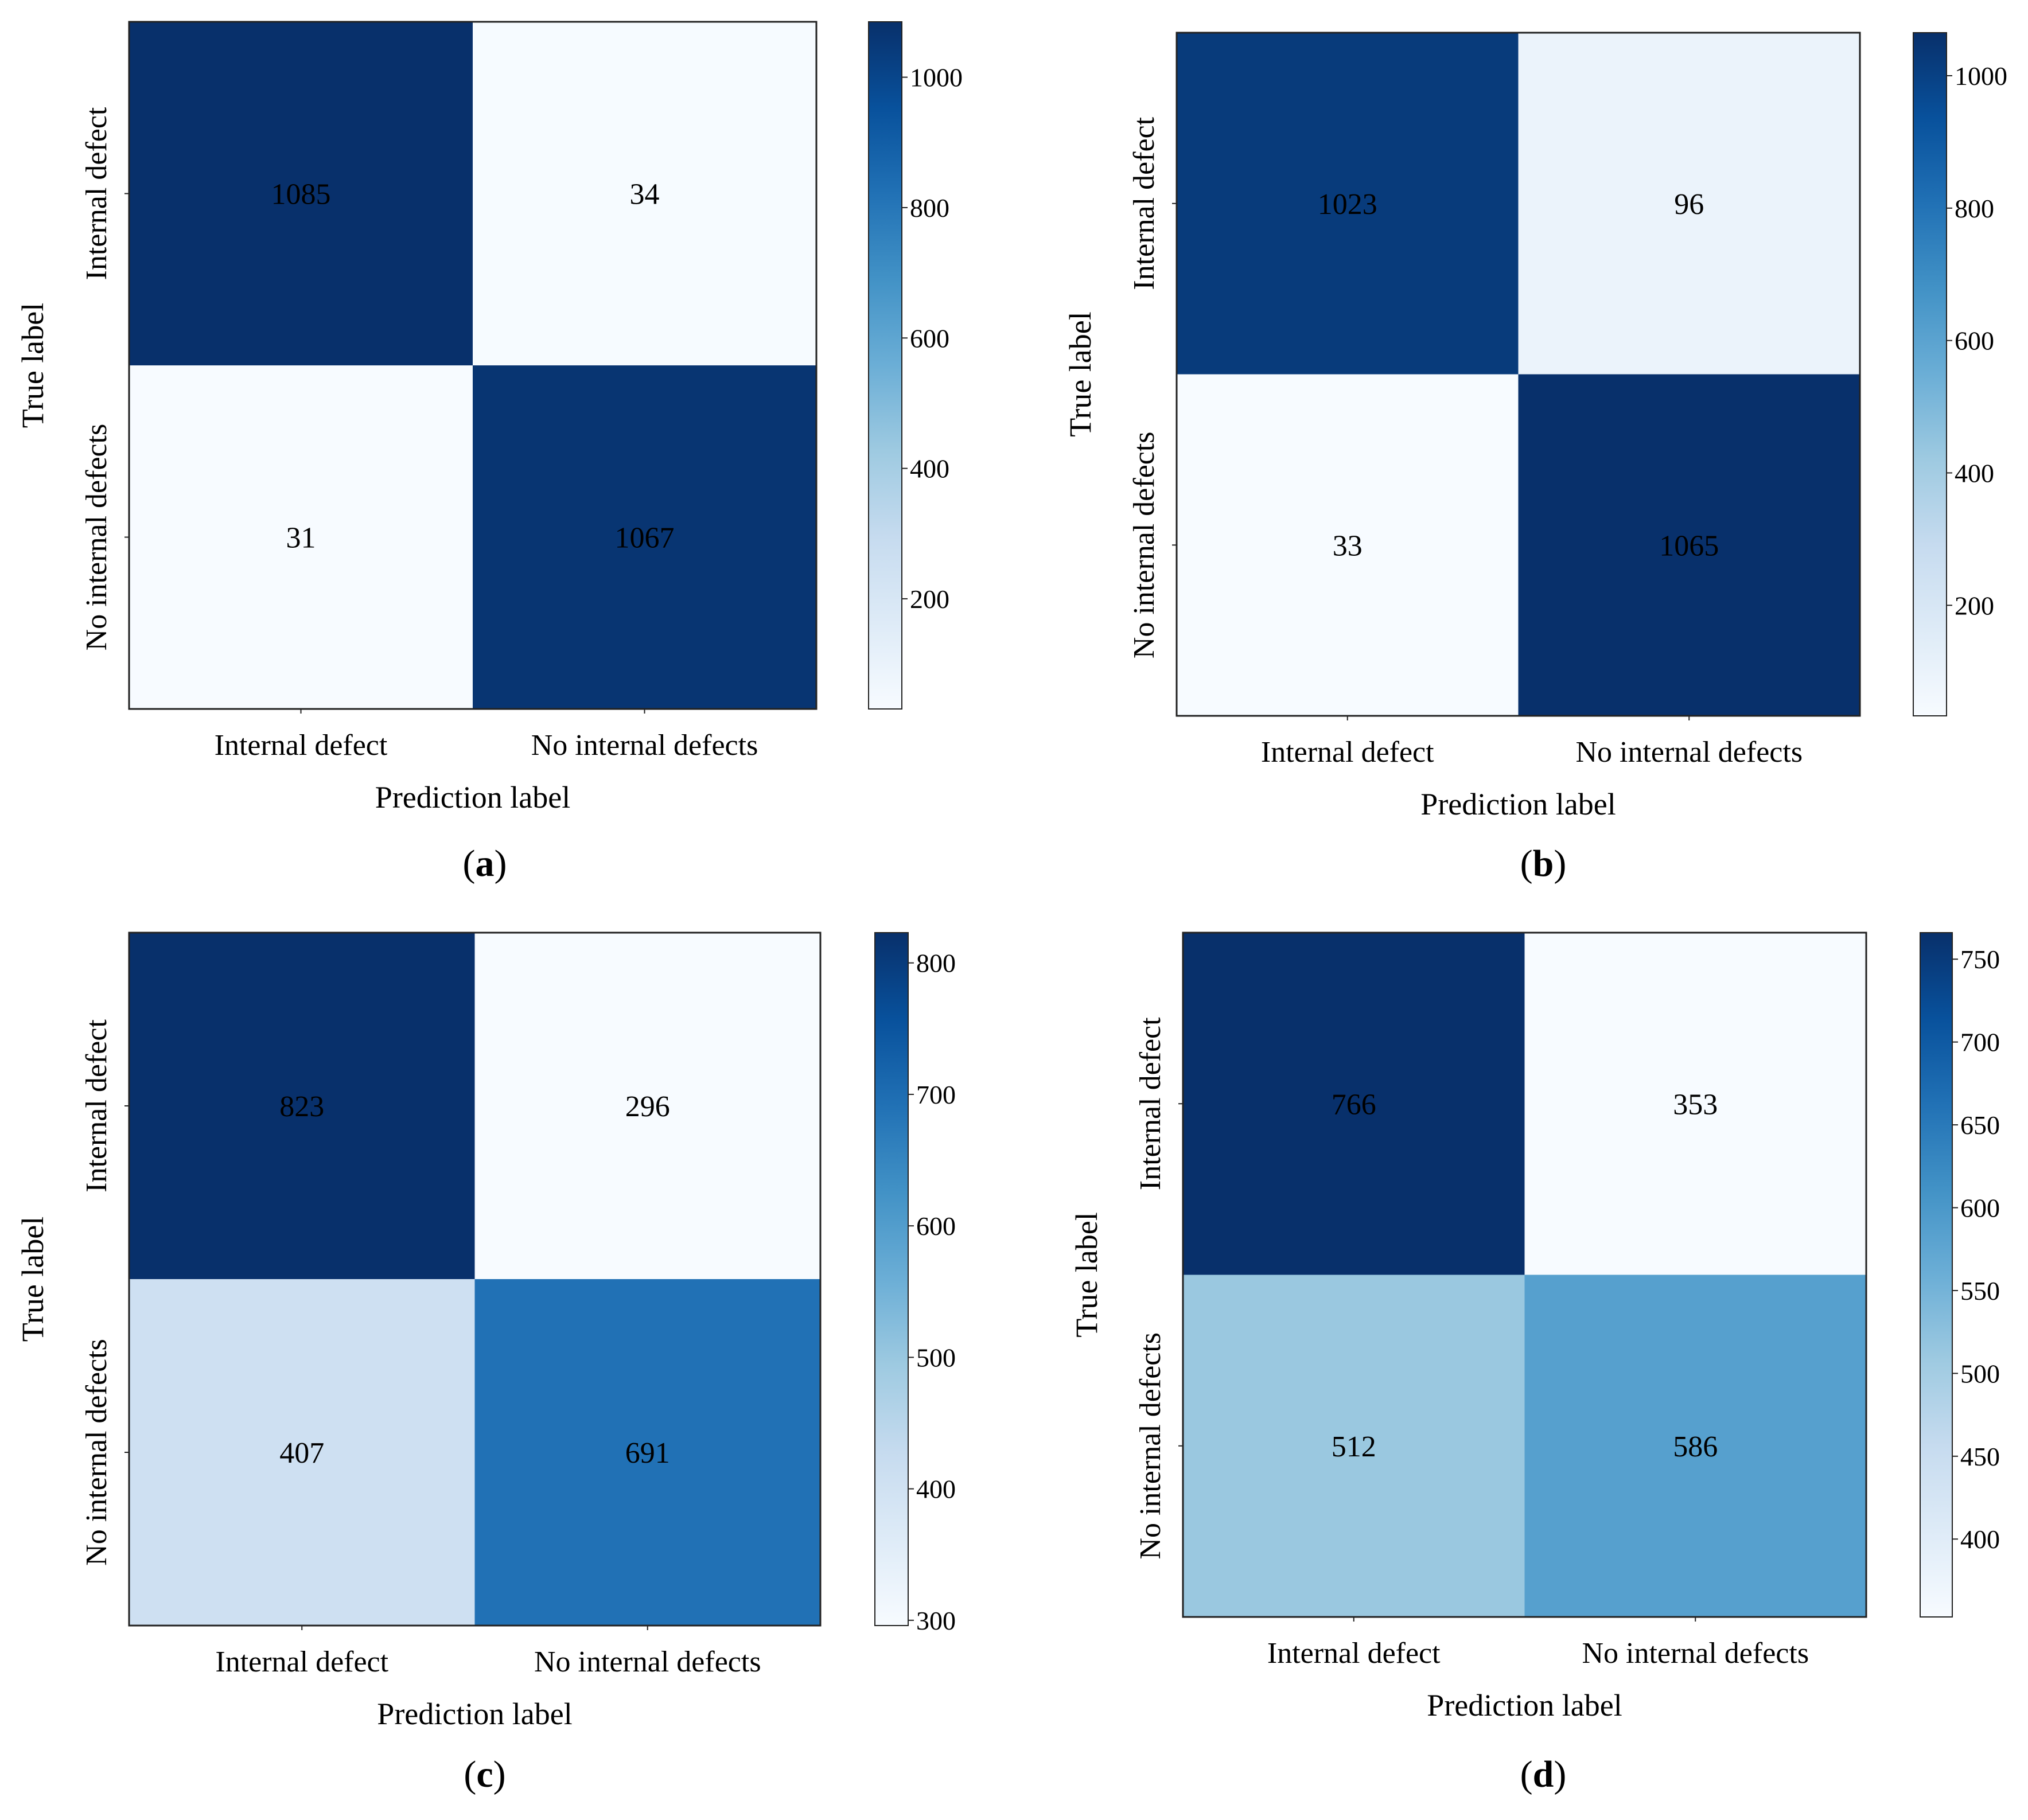  What do you see at coordinates (1980, 1125) in the screenshot?
I see `colorbar-tick-label: 650` at bounding box center [1980, 1125].